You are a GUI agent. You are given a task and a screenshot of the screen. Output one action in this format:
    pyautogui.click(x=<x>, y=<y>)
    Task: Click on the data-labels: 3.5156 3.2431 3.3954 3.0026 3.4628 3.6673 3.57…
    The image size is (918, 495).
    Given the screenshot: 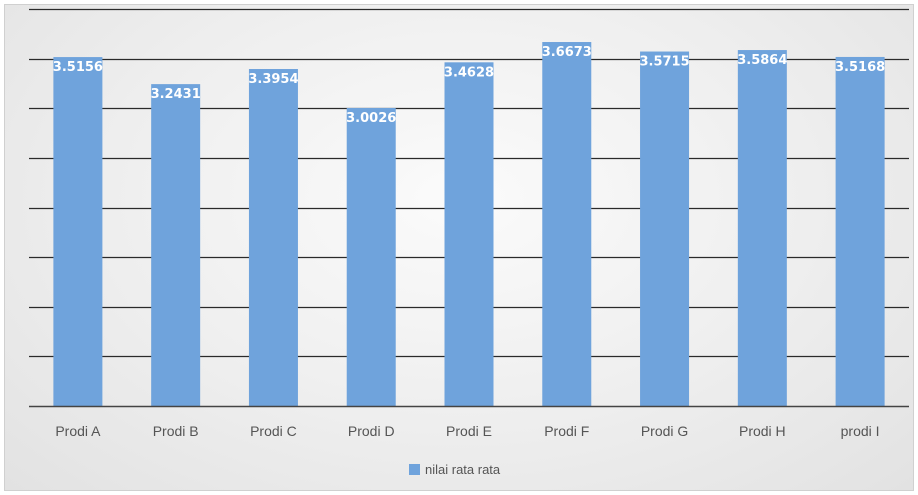 What is the action you would take?
    pyautogui.click(x=469, y=85)
    